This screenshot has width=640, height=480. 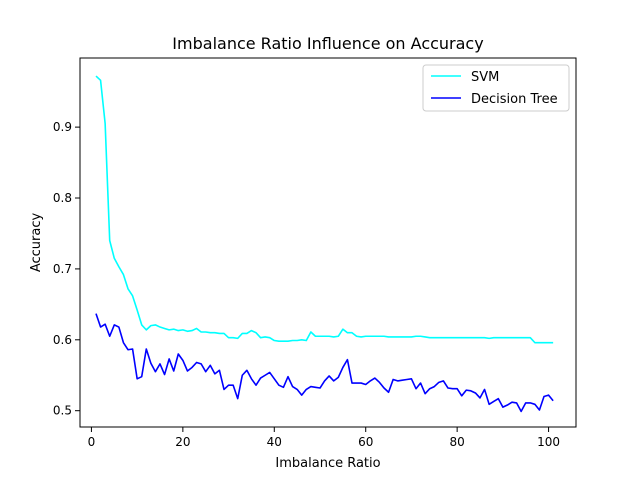 I want to click on y-axis-label: Accuracy, so click(x=36, y=243).